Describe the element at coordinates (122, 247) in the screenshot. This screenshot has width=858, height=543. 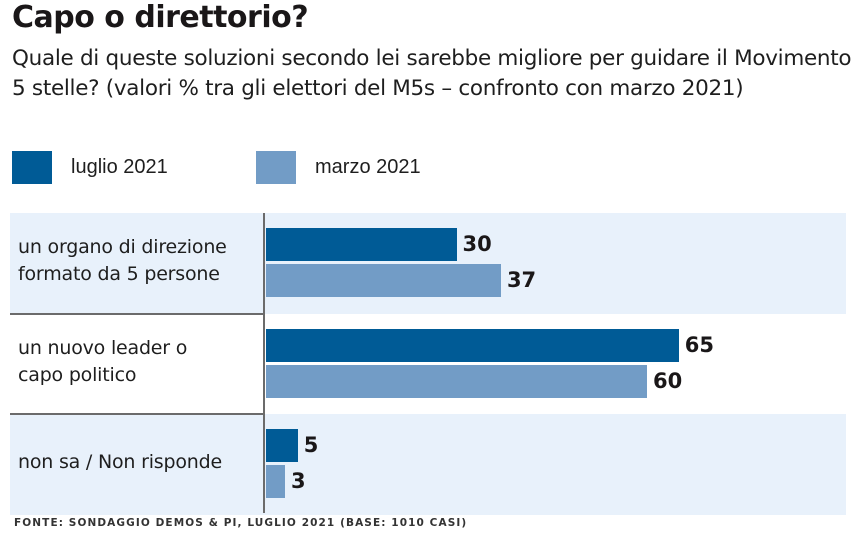
I see `category-label-line: un organo di direzione` at that location.